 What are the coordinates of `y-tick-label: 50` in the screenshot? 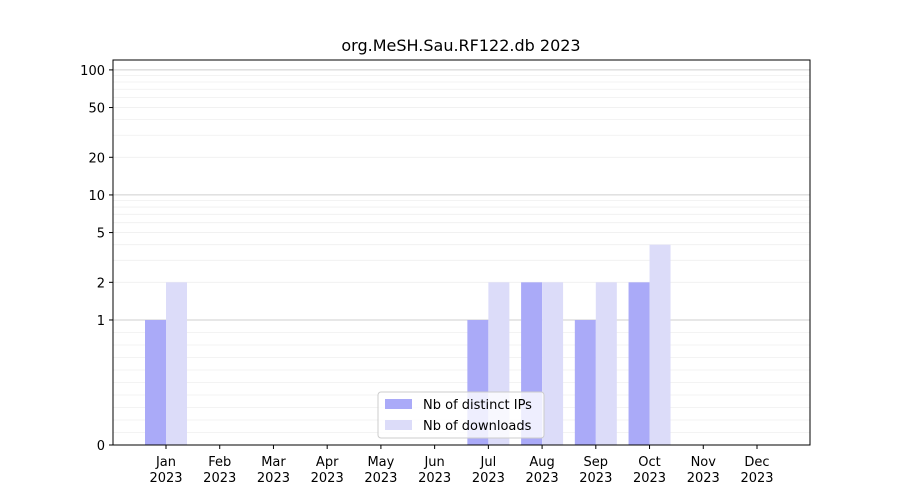 It's located at (96, 109).